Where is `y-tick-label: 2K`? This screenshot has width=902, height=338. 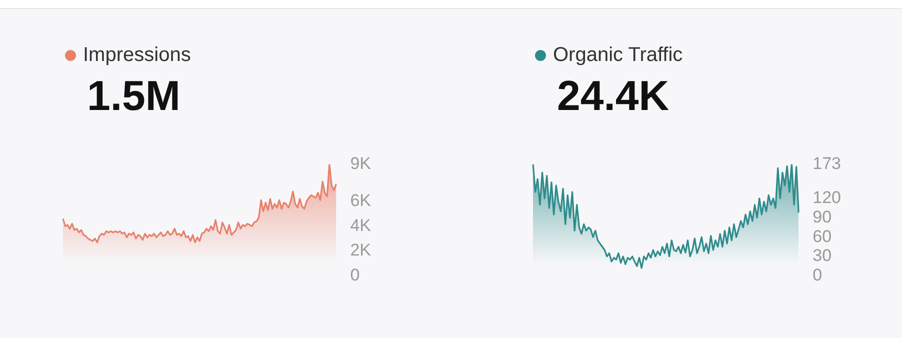 y-tick-label: 2K is located at coordinates (361, 250).